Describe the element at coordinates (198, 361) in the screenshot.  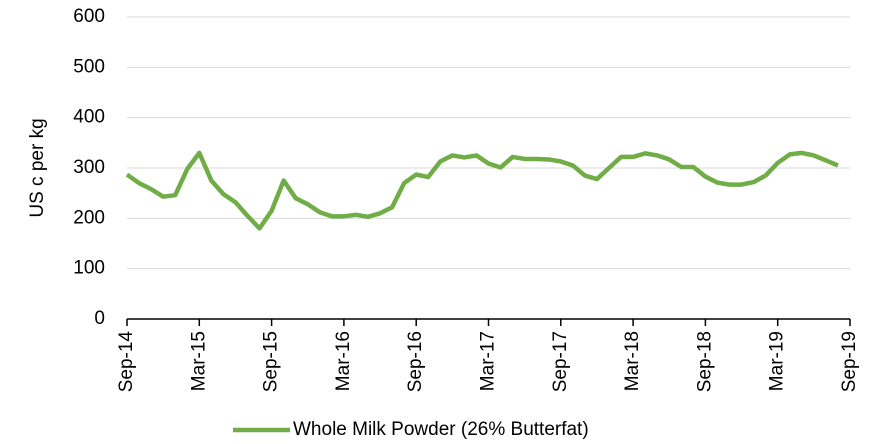
I see `x-tick-label: Mar-15` at that location.